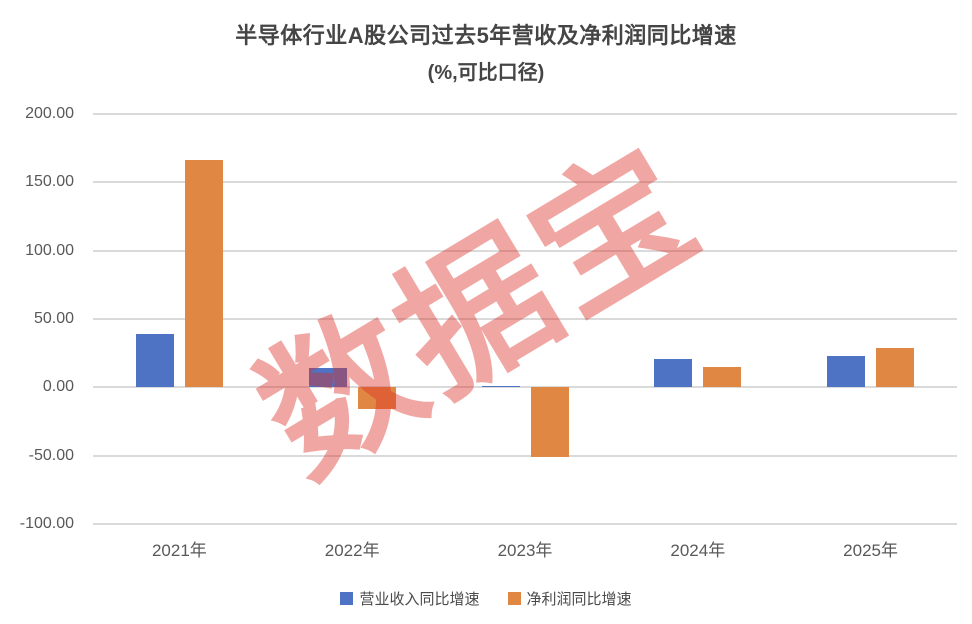 Image resolution: width=972 pixels, height=624 pixels. What do you see at coordinates (673, 373) in the screenshot?
I see `bar-revenue-2024年` at bounding box center [673, 373].